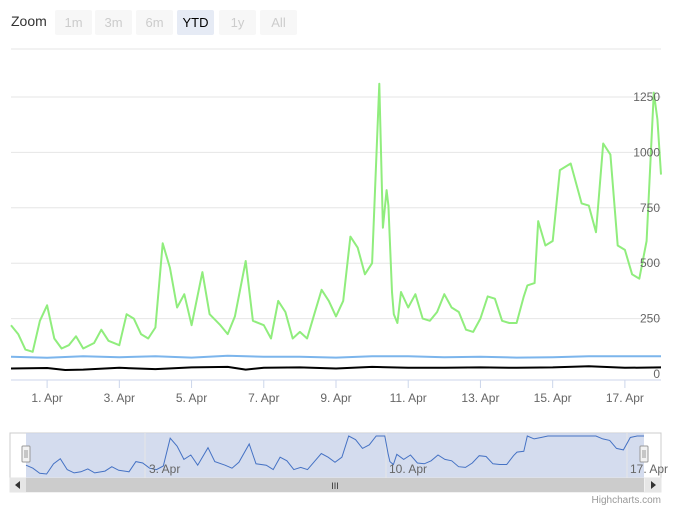 The width and height of the screenshot is (673, 510). Describe the element at coordinates (626, 500) in the screenshot. I see `highcharts-credit: Highcharts.com` at that location.